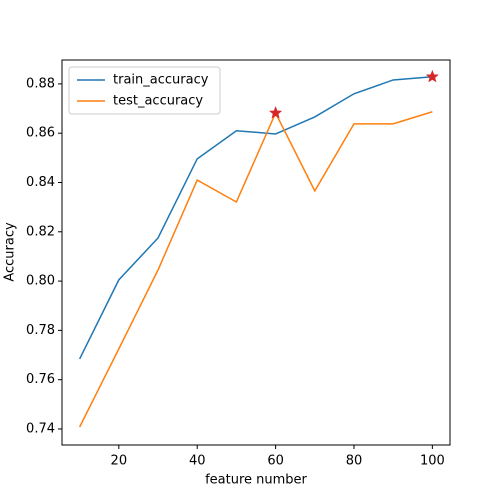 Image resolution: width=500 pixels, height=500 pixels. What do you see at coordinates (275, 461) in the screenshot?
I see `x-tick-label: 60` at bounding box center [275, 461].